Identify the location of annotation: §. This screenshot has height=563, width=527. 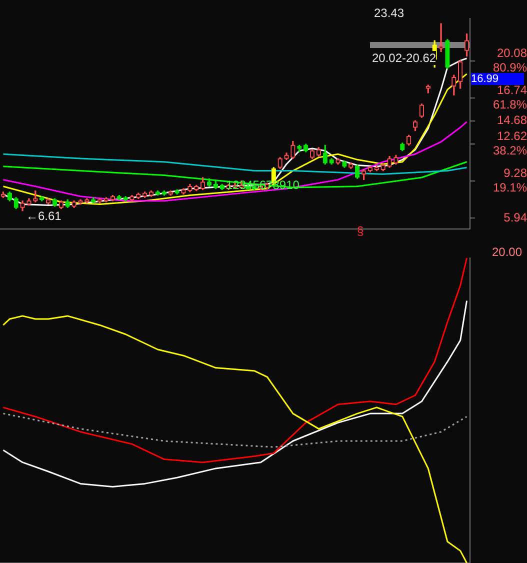
(360, 231).